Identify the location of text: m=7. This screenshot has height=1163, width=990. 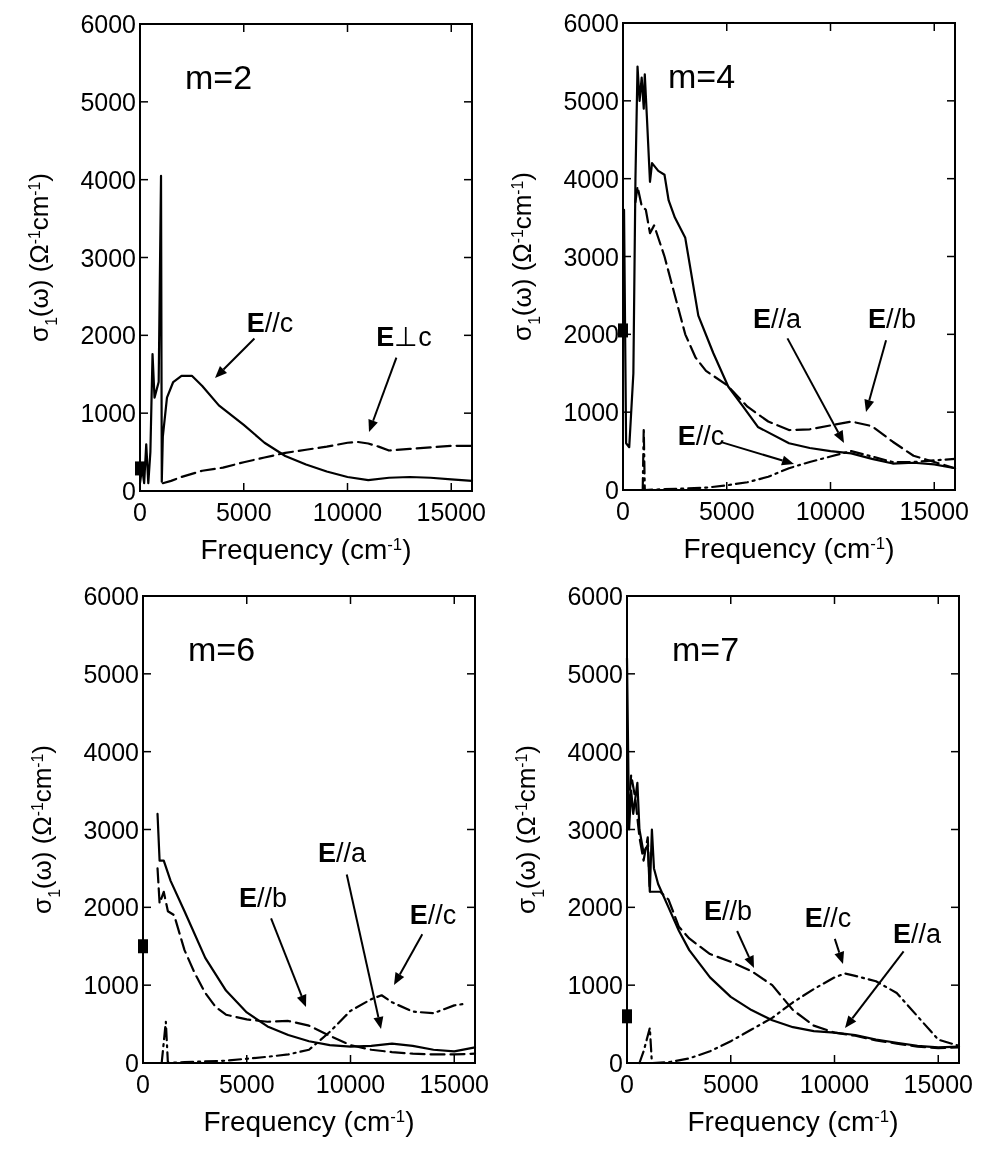
(706, 649).